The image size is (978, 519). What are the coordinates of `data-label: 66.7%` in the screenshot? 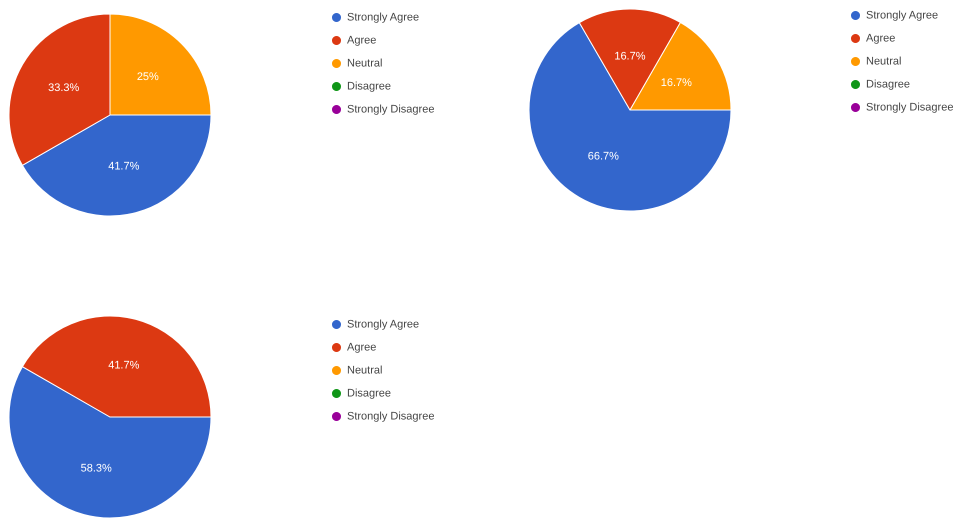 It's located at (604, 156).